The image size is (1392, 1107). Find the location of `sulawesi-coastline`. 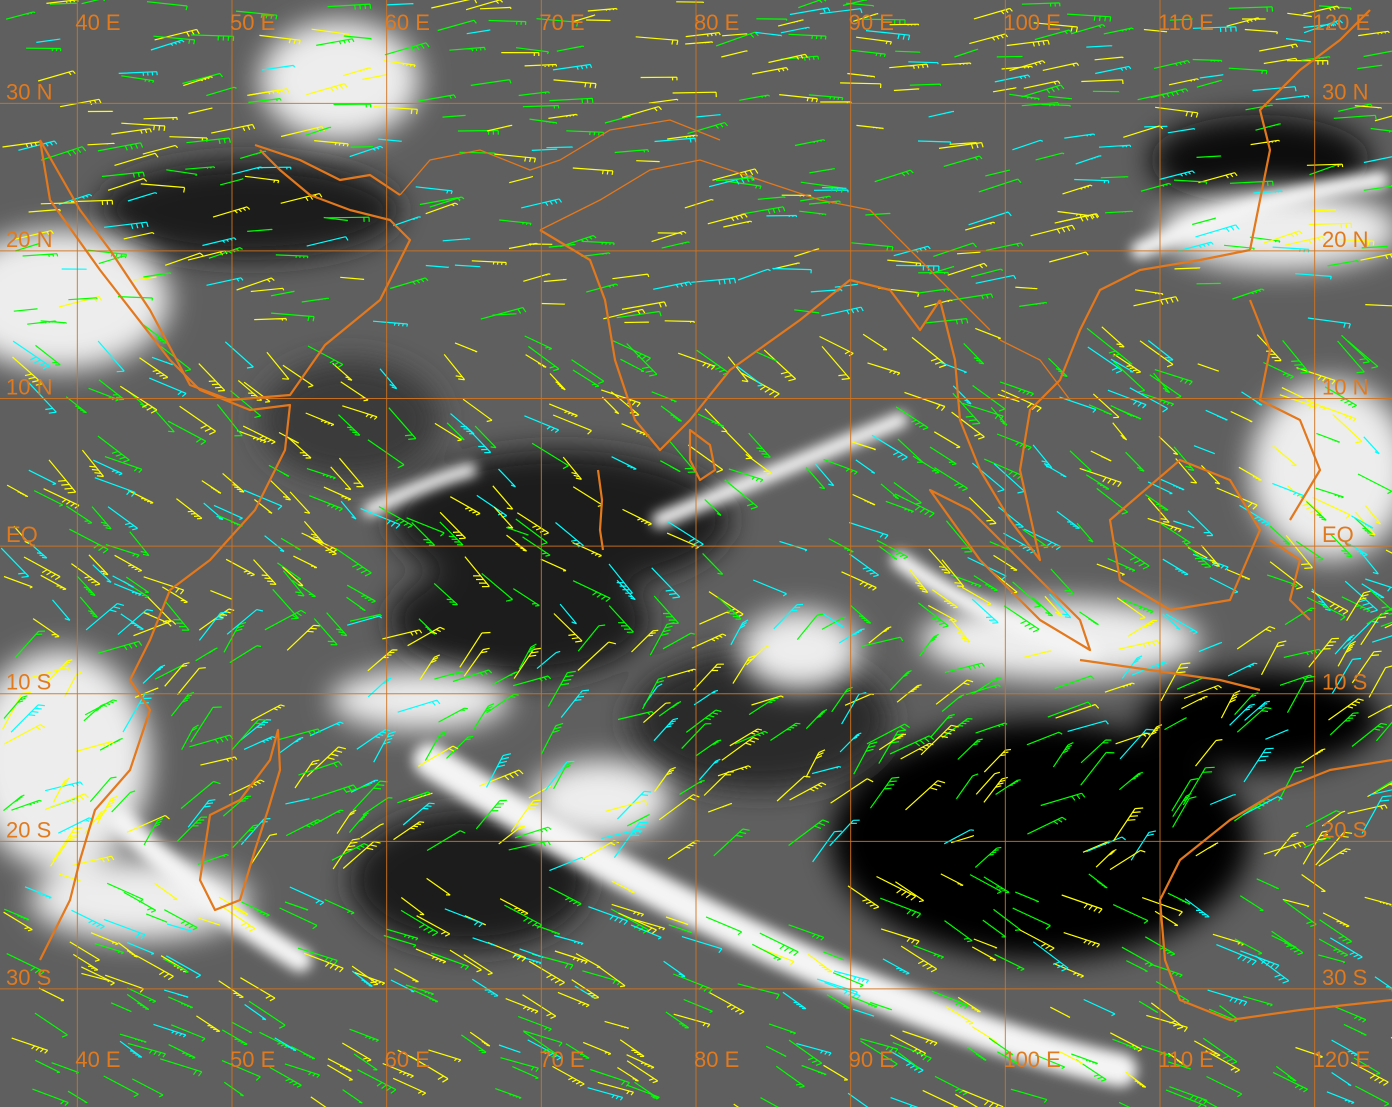

sulawesi-coastline is located at coordinates (1290, 580).